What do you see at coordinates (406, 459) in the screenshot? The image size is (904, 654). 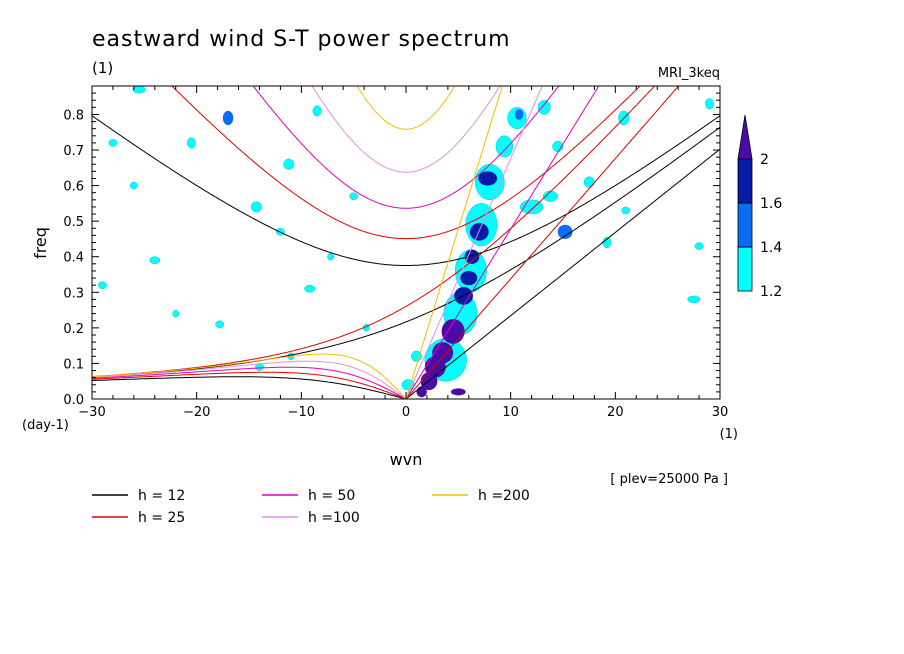 I see `x-axis-label: wvn` at bounding box center [406, 459].